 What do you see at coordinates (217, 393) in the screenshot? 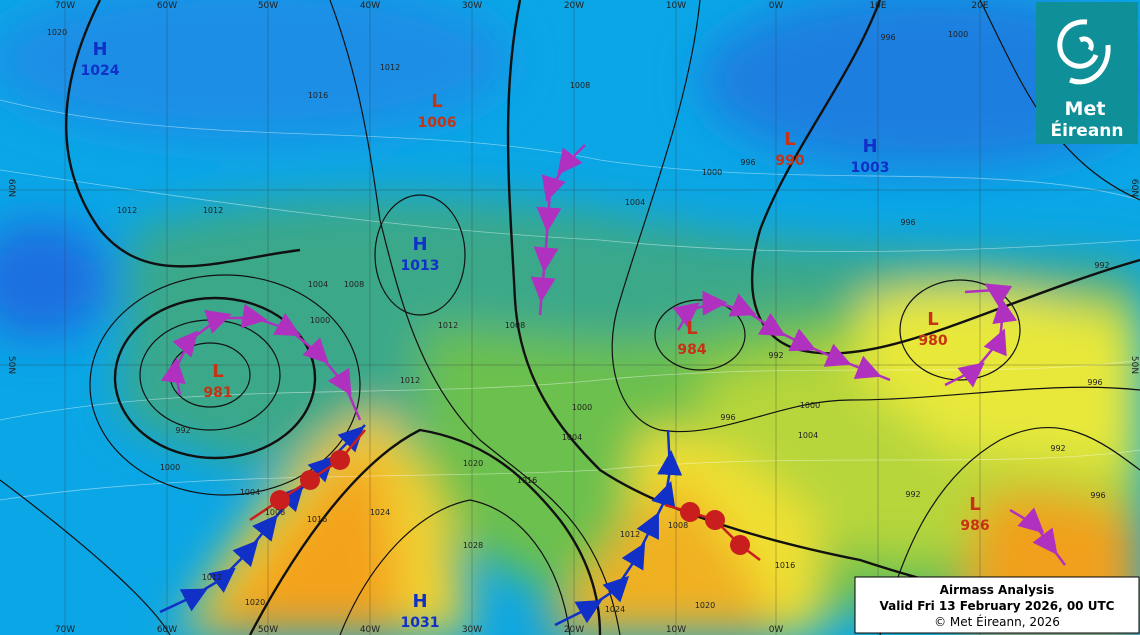
I see `pressure-center-value: 981` at bounding box center [217, 393].